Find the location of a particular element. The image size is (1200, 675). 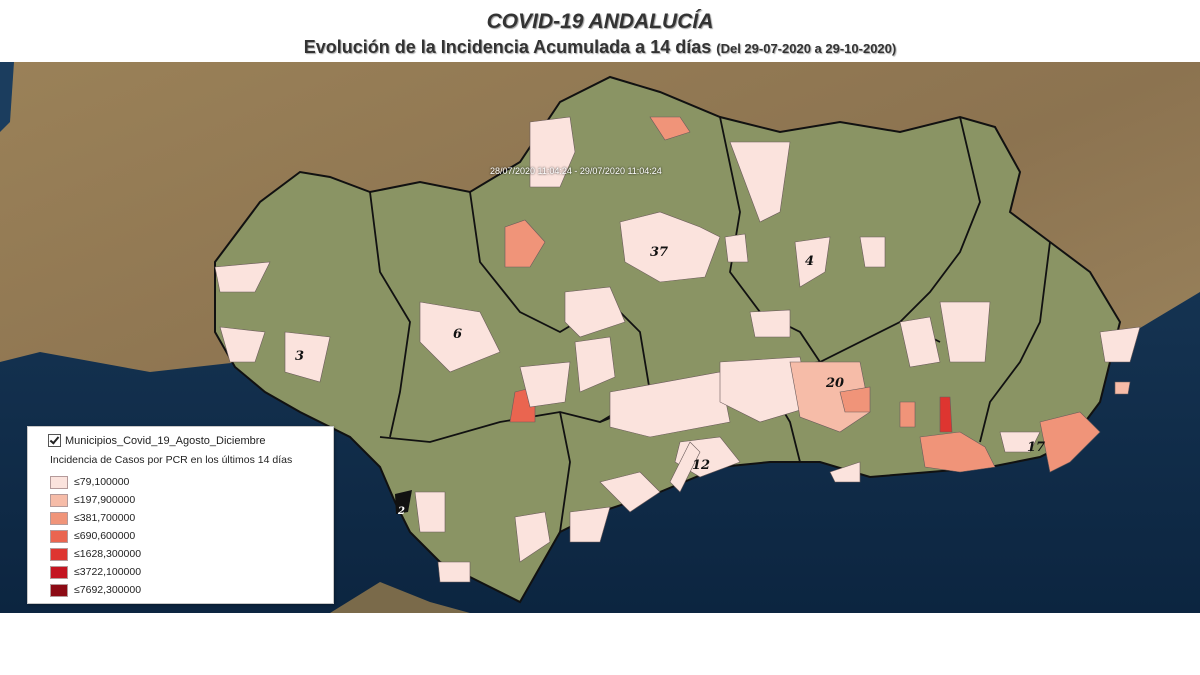

legend-item: ≤7692,300000 is located at coordinates (95, 590).